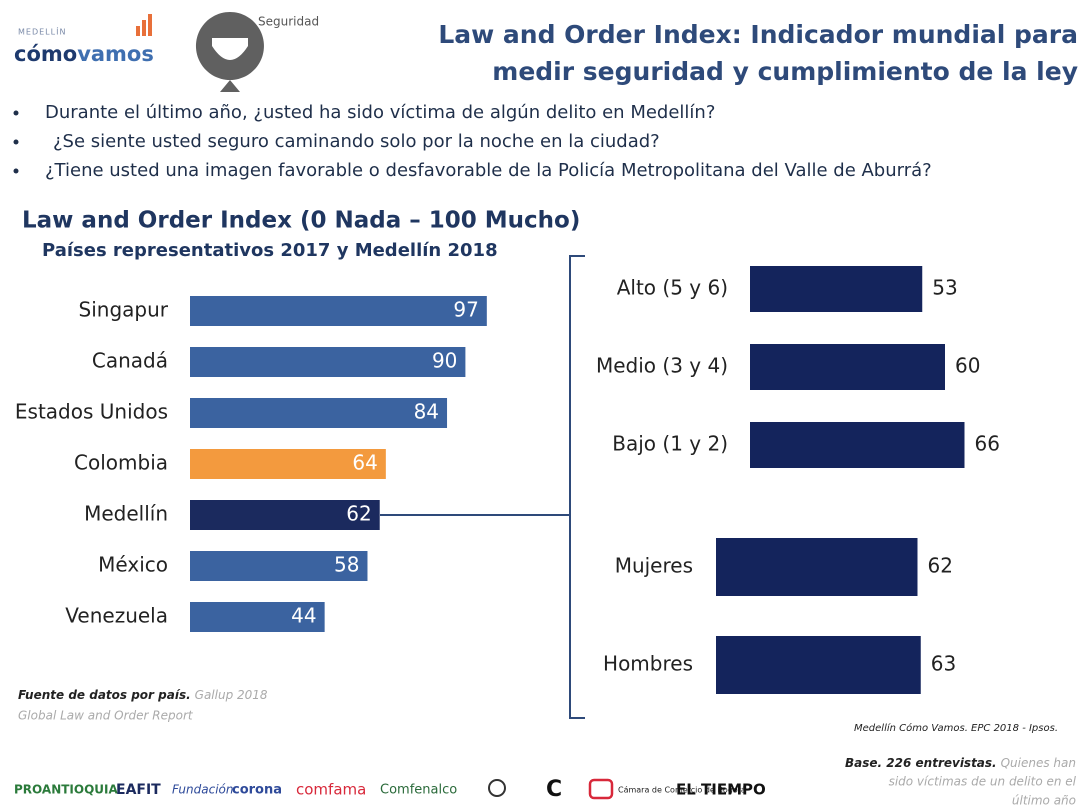 This screenshot has height=812, width=1081. I want to click on base-bold: Base. 226 entrevistas., so click(921, 763).